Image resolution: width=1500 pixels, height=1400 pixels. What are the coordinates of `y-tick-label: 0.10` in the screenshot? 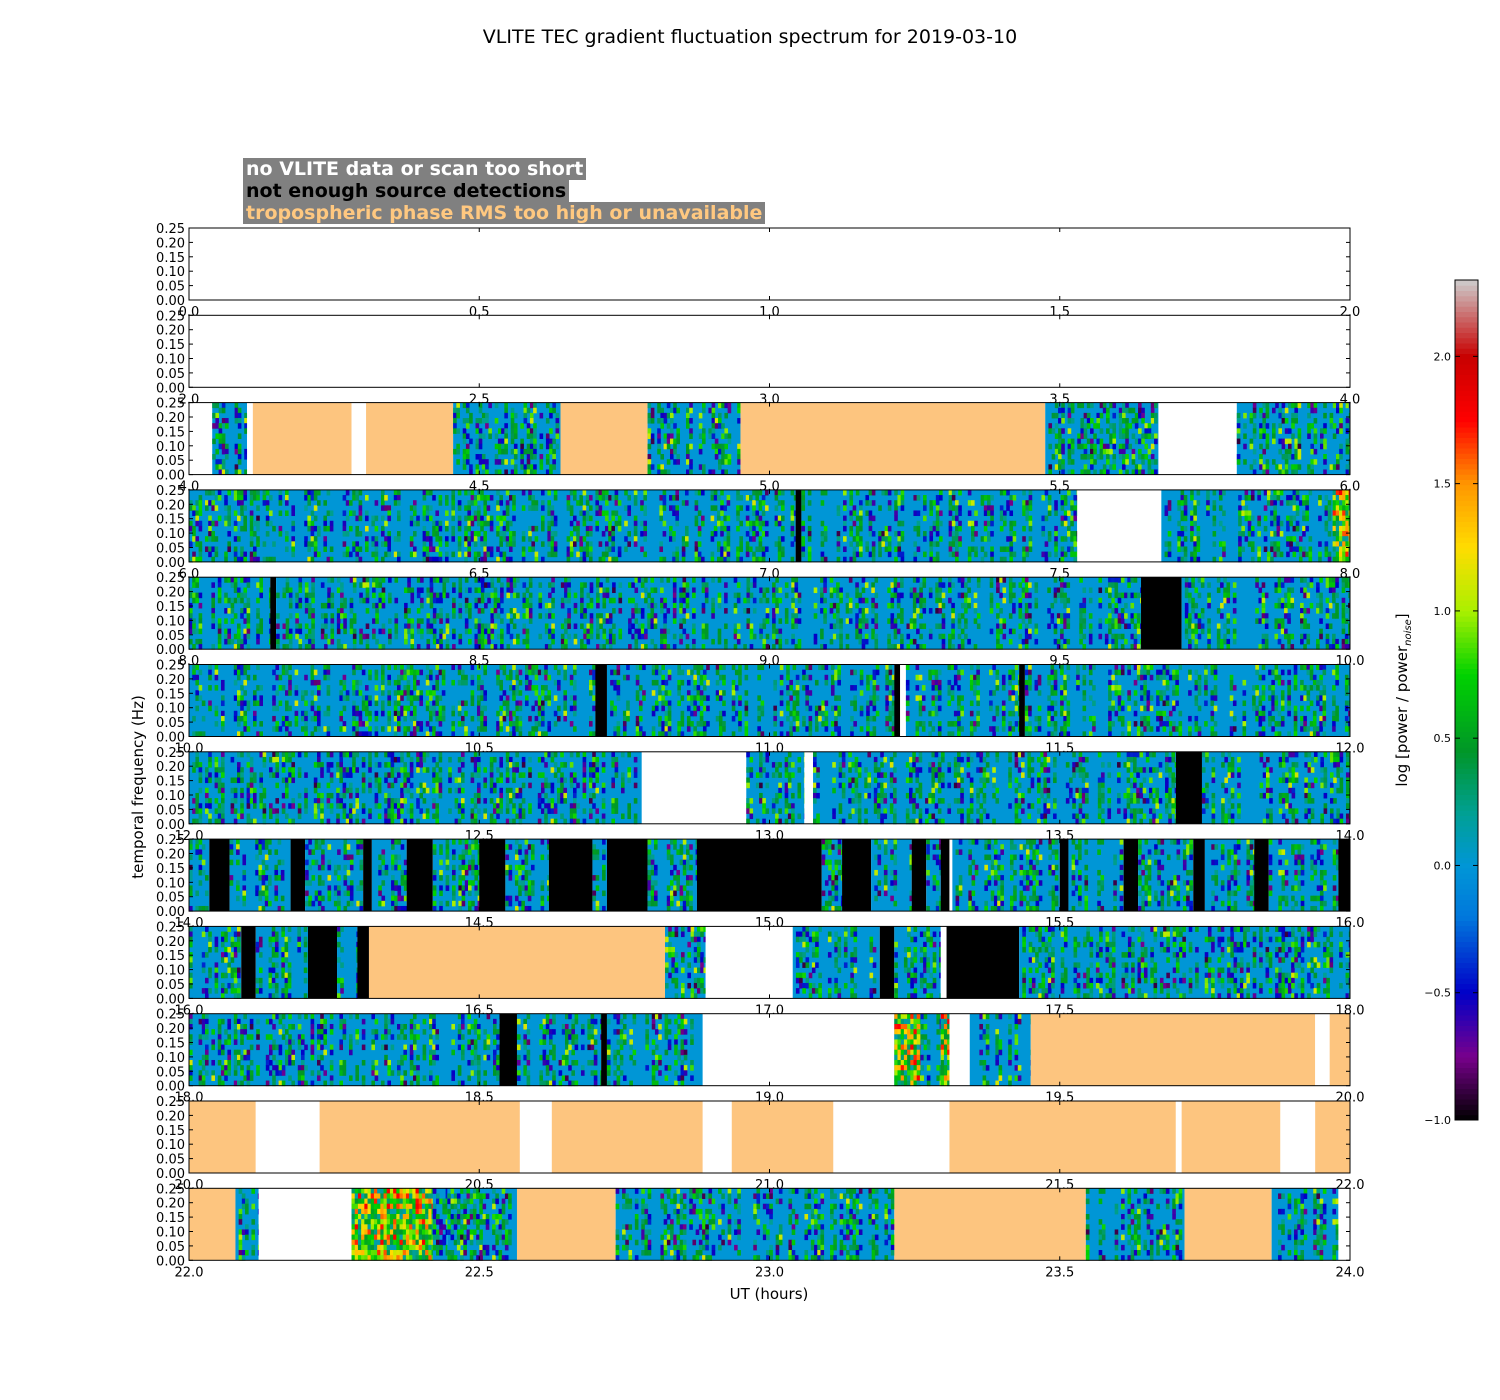 It's located at (170, 272).